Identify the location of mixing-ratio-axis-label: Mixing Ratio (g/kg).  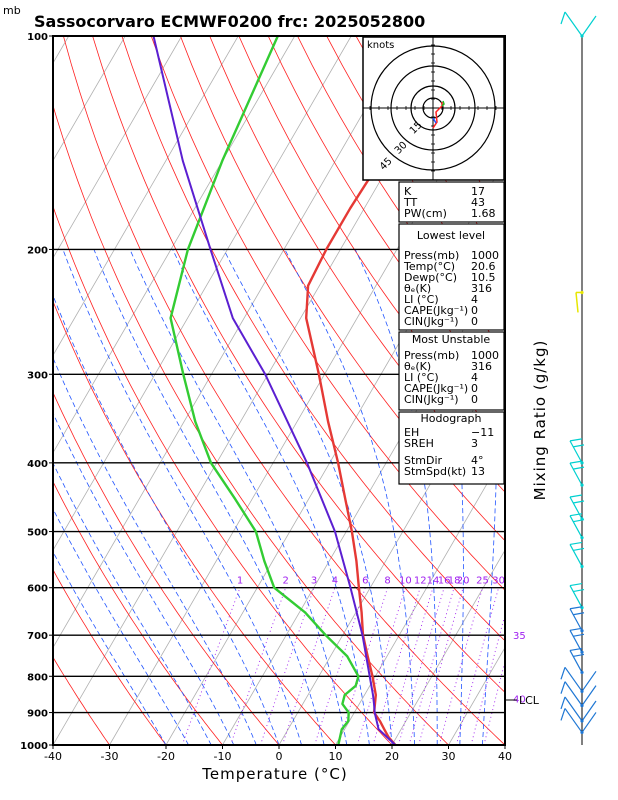
(540, 420).